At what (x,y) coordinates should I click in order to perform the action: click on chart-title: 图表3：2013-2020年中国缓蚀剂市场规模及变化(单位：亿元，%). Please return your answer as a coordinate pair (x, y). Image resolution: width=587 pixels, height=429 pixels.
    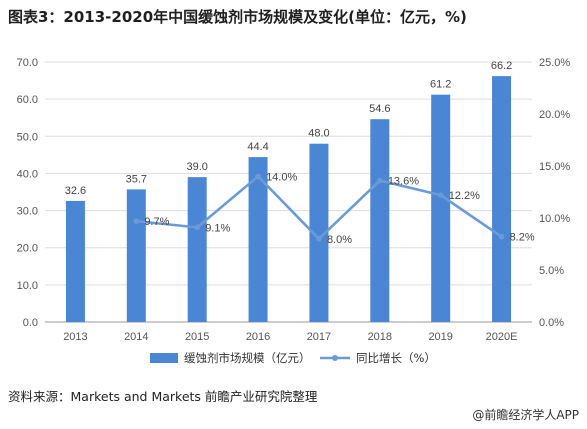
    Looking at the image, I should click on (237, 17).